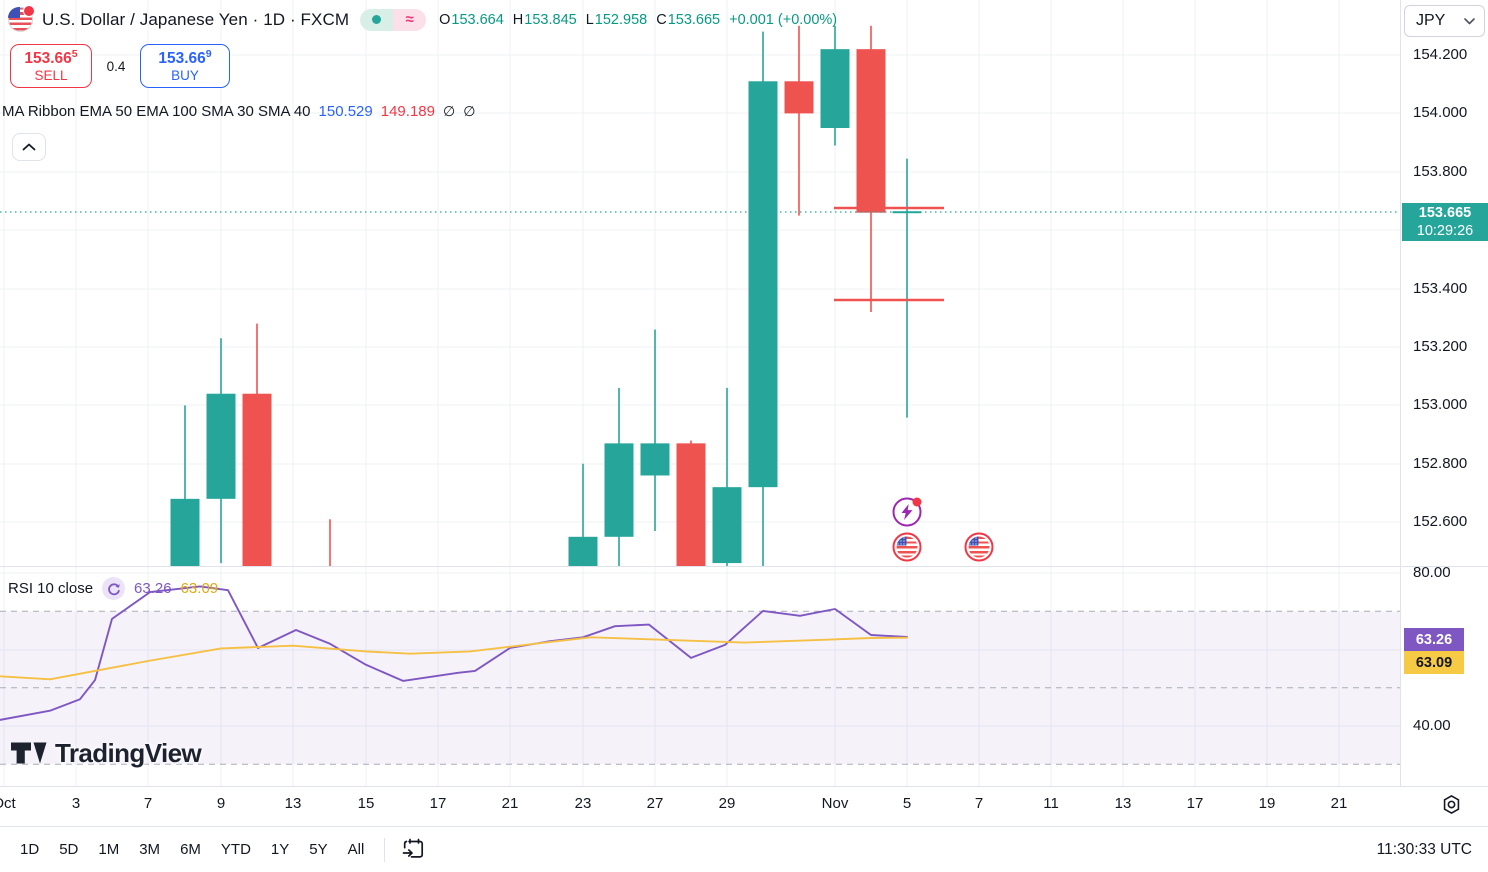 The height and width of the screenshot is (872, 1488). Describe the element at coordinates (236, 849) in the screenshot. I see `range-button-ytd: YTD` at that location.